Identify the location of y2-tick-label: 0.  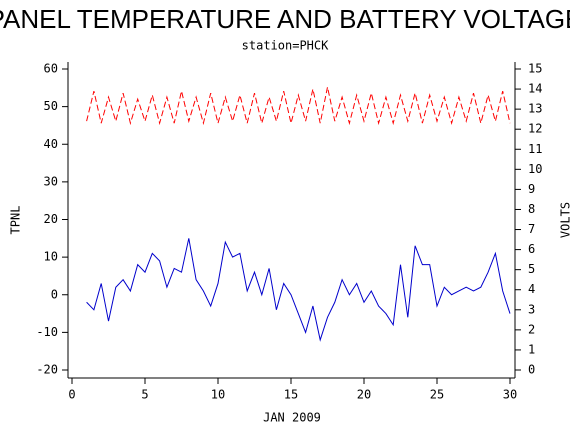
(531, 370).